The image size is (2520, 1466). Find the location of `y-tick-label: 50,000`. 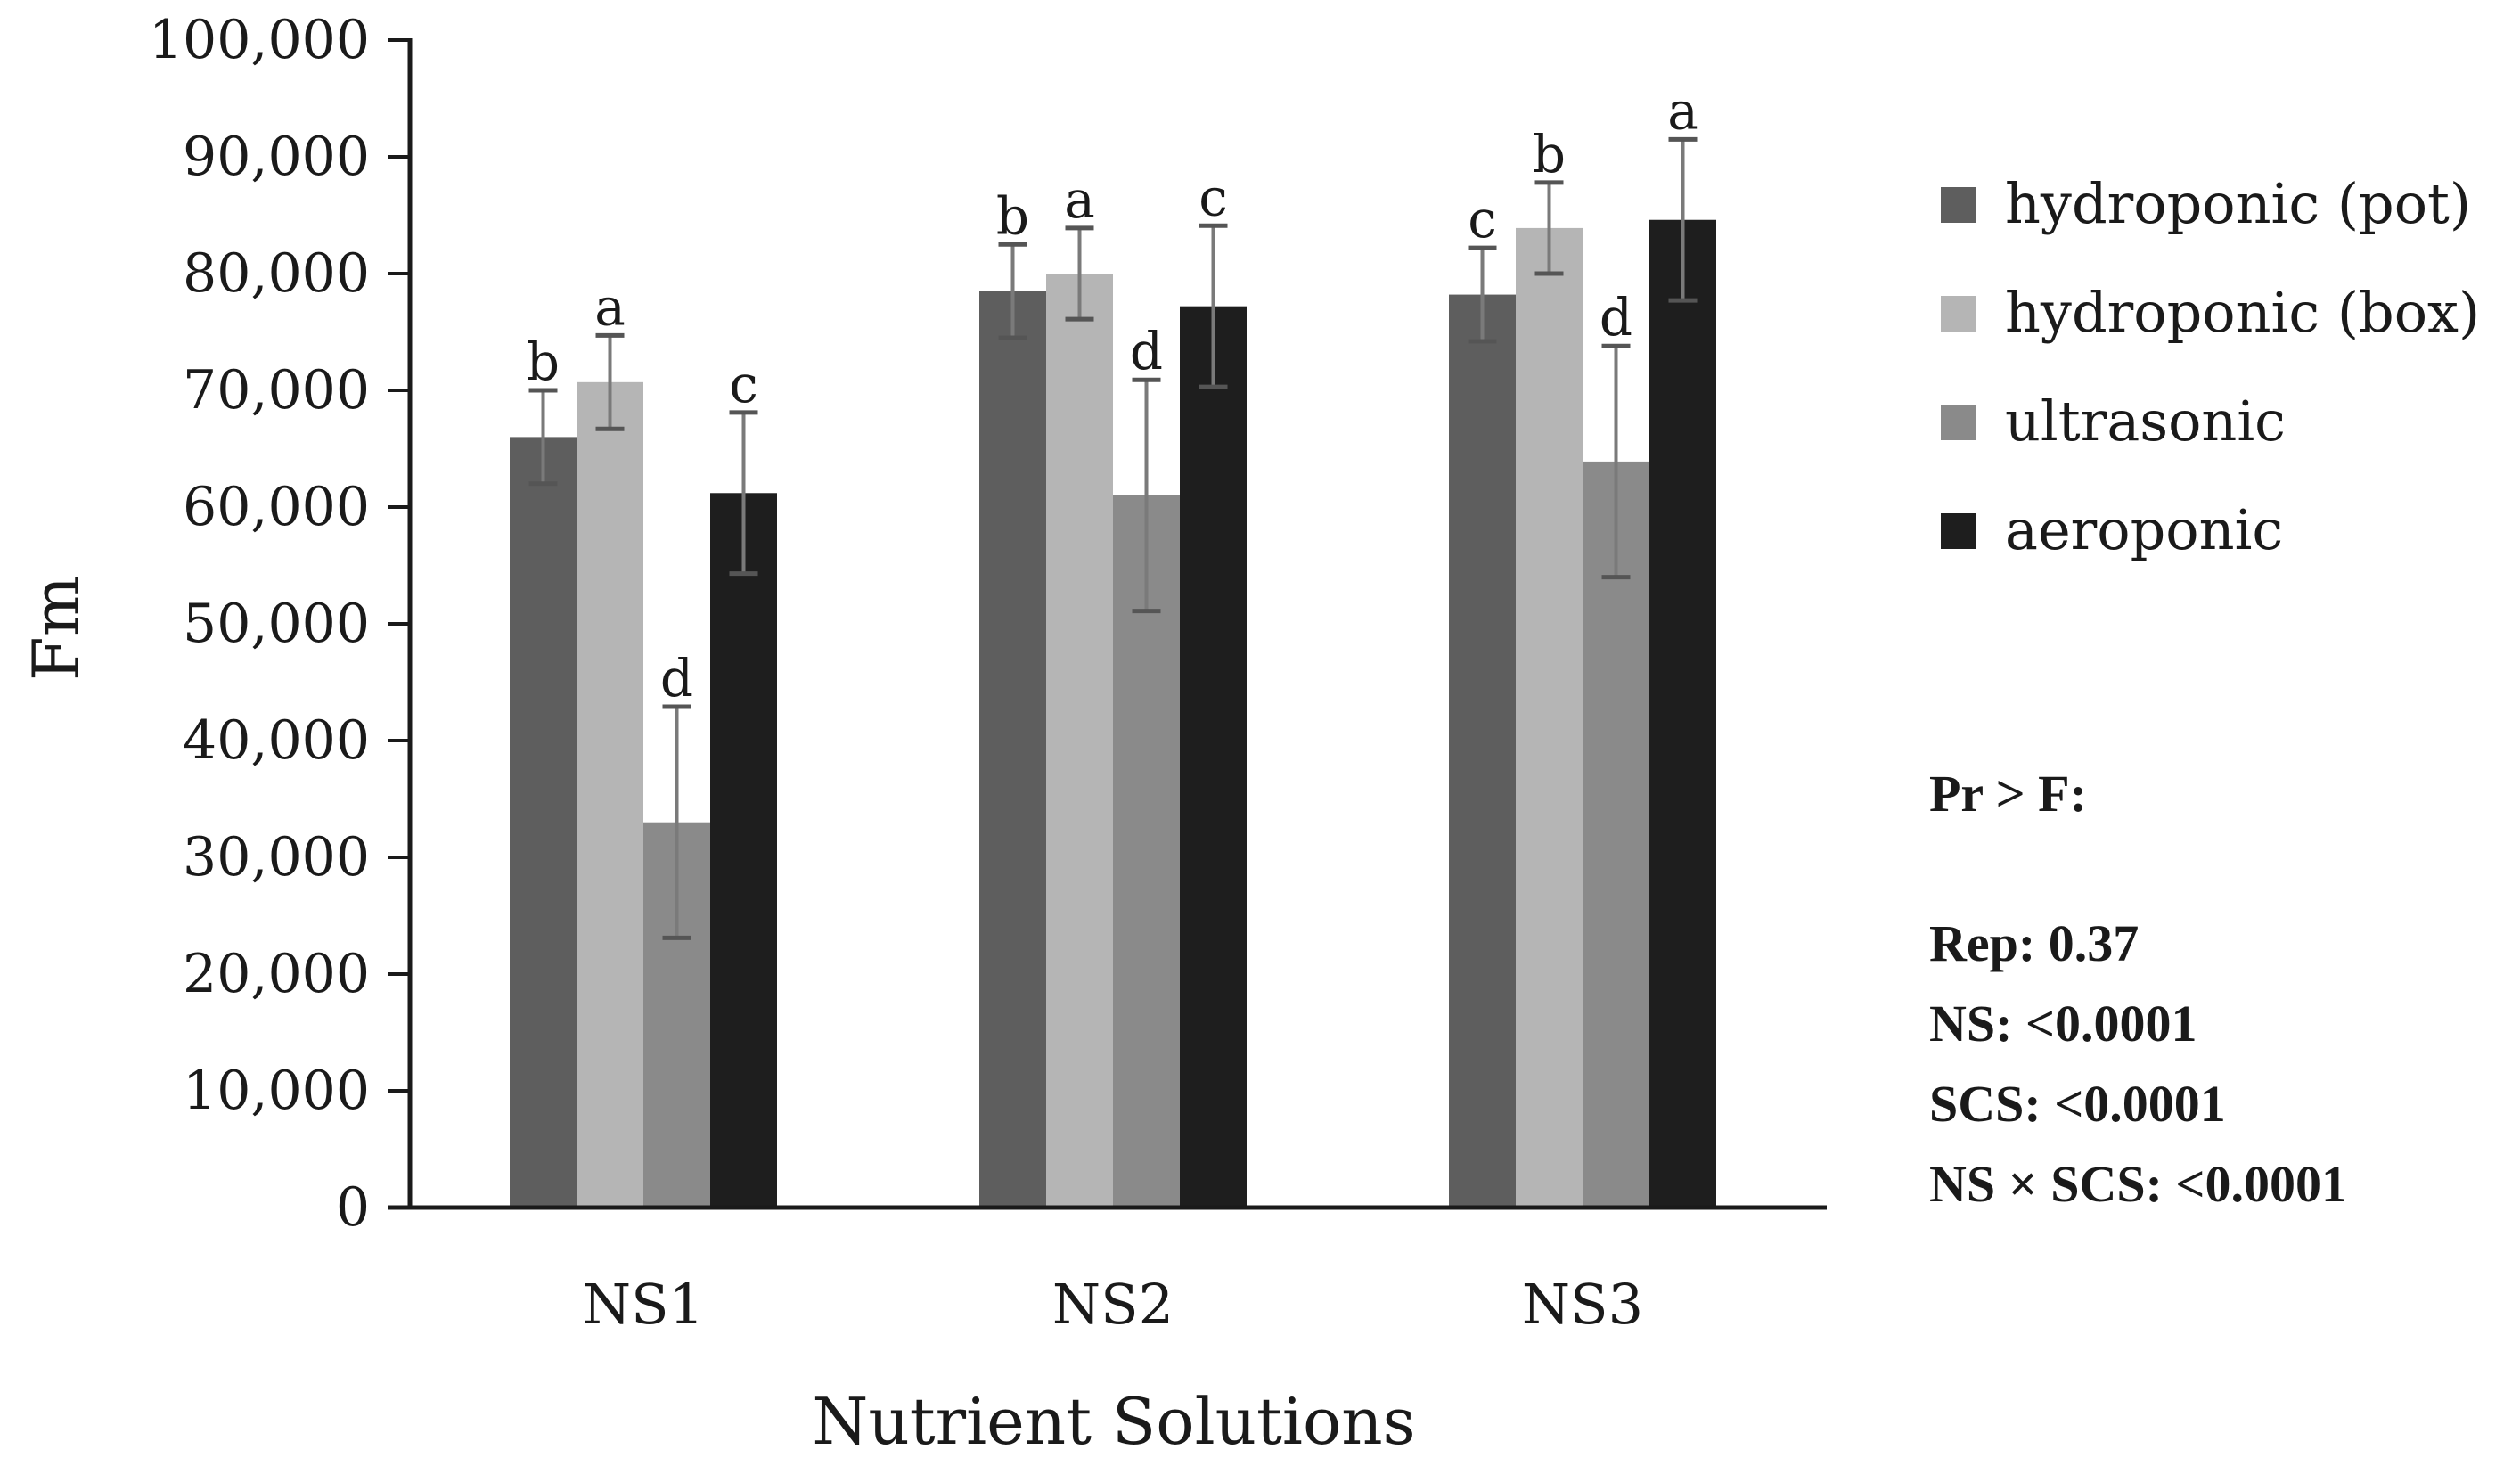

y-tick-label: 50,000 is located at coordinates (276, 624).